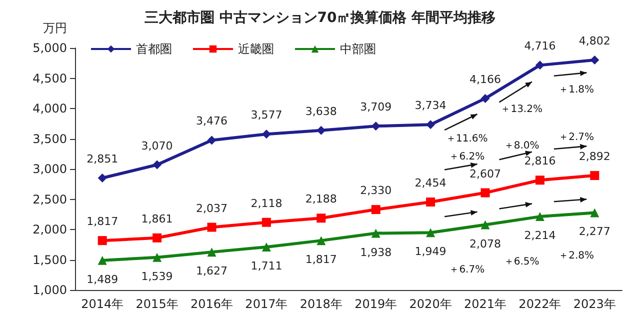 The height and width of the screenshot is (327, 640). I want to click on data-label: 3,638, so click(321, 111).